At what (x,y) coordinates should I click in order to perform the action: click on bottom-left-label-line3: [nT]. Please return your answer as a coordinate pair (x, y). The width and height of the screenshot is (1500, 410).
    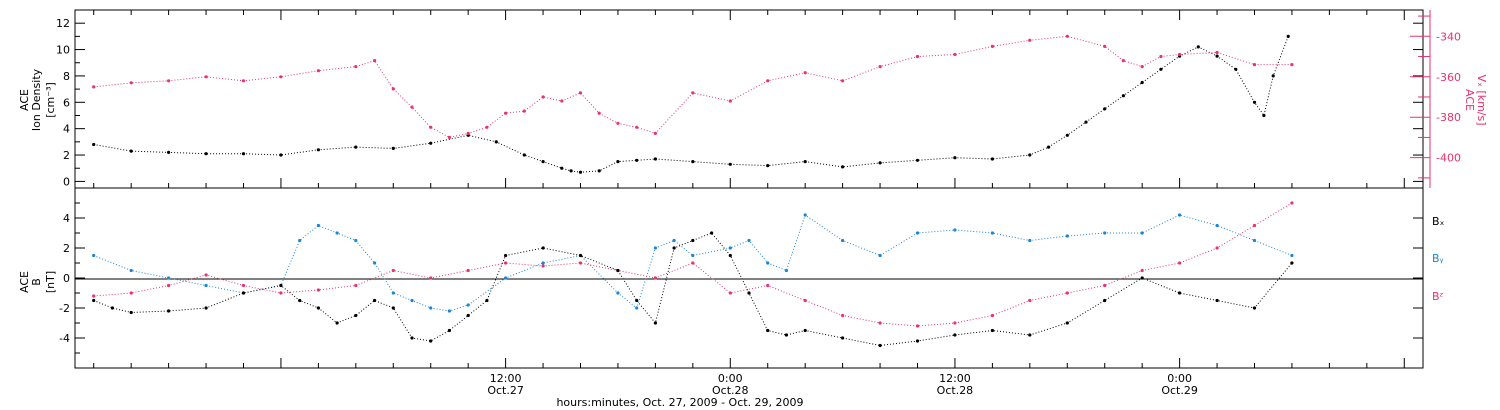
    Looking at the image, I should click on (50, 282).